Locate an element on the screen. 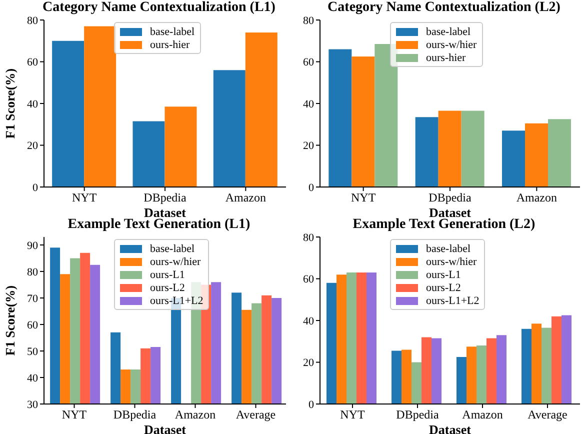 The image size is (587, 434). chart-title: Category Name Contextualization (L1) is located at coordinates (159, 8).